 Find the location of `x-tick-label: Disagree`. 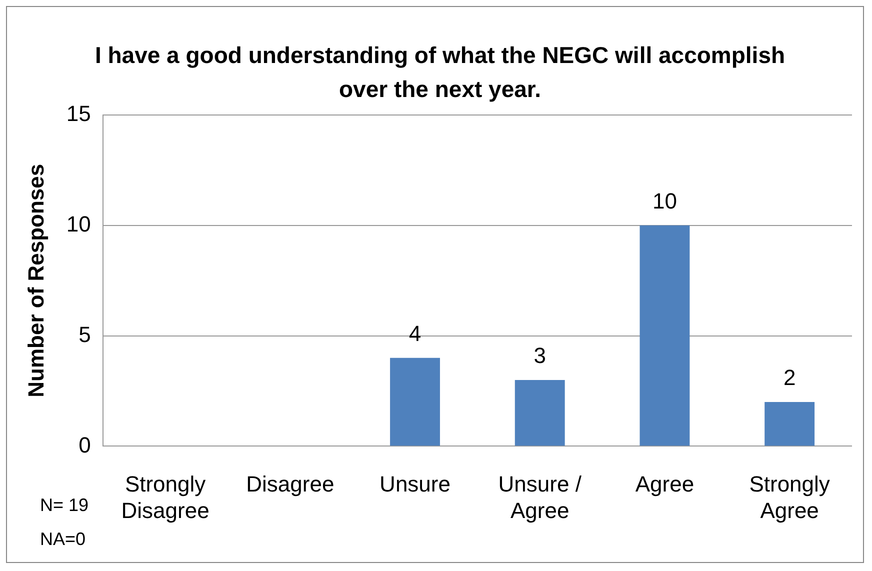

x-tick-label: Disagree is located at coordinates (290, 483).